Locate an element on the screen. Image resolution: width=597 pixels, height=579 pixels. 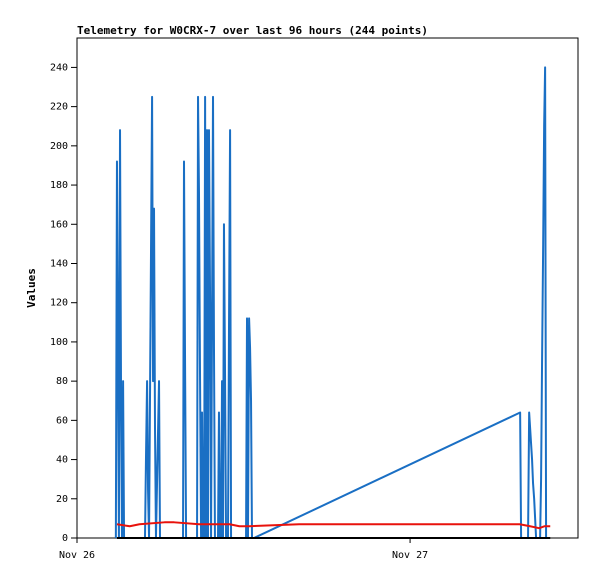
y-tick-label: 60 is located at coordinates (62, 420).